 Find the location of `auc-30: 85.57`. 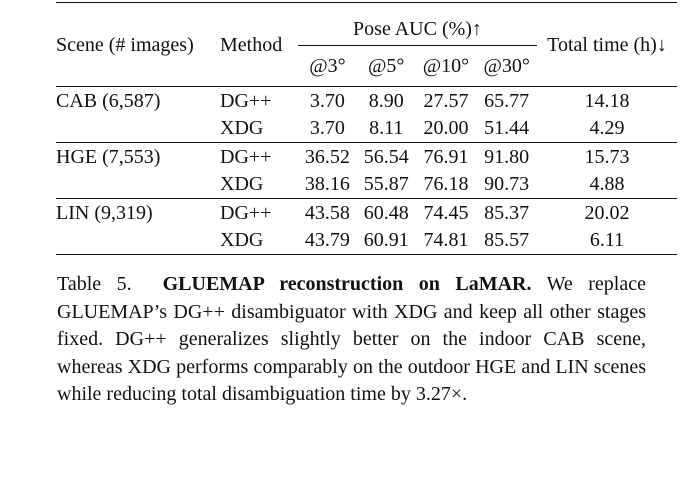

auc-30: 85.57 is located at coordinates (506, 240).